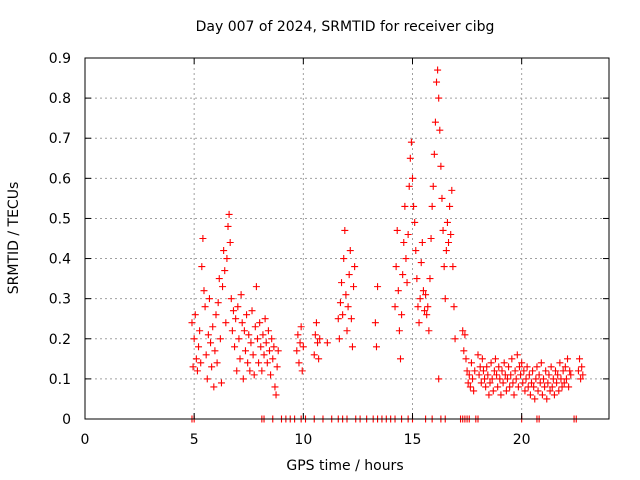  I want to click on y-tick-label: 0.2, so click(60, 340).